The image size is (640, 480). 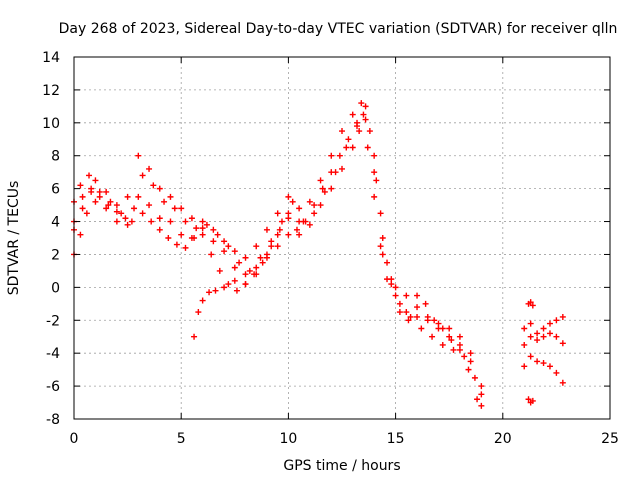 I want to click on y-tick-label: 0, so click(x=55, y=288).